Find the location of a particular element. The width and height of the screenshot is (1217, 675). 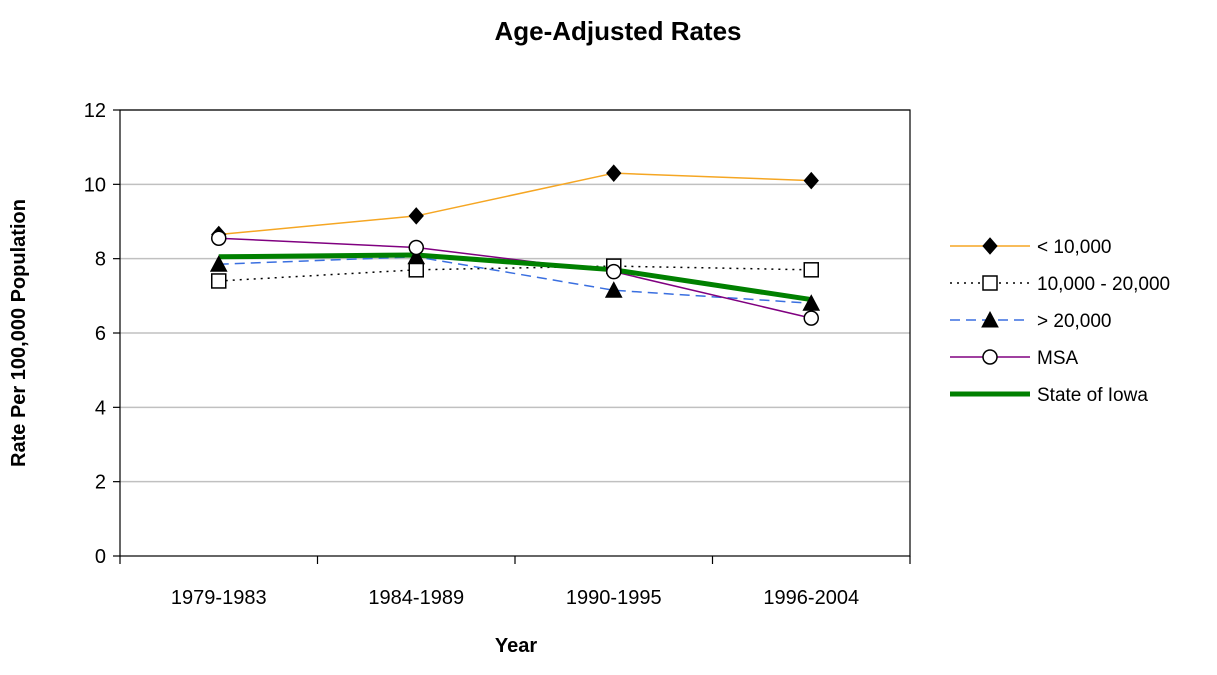

y-tick-label: 2 is located at coordinates (100, 483).